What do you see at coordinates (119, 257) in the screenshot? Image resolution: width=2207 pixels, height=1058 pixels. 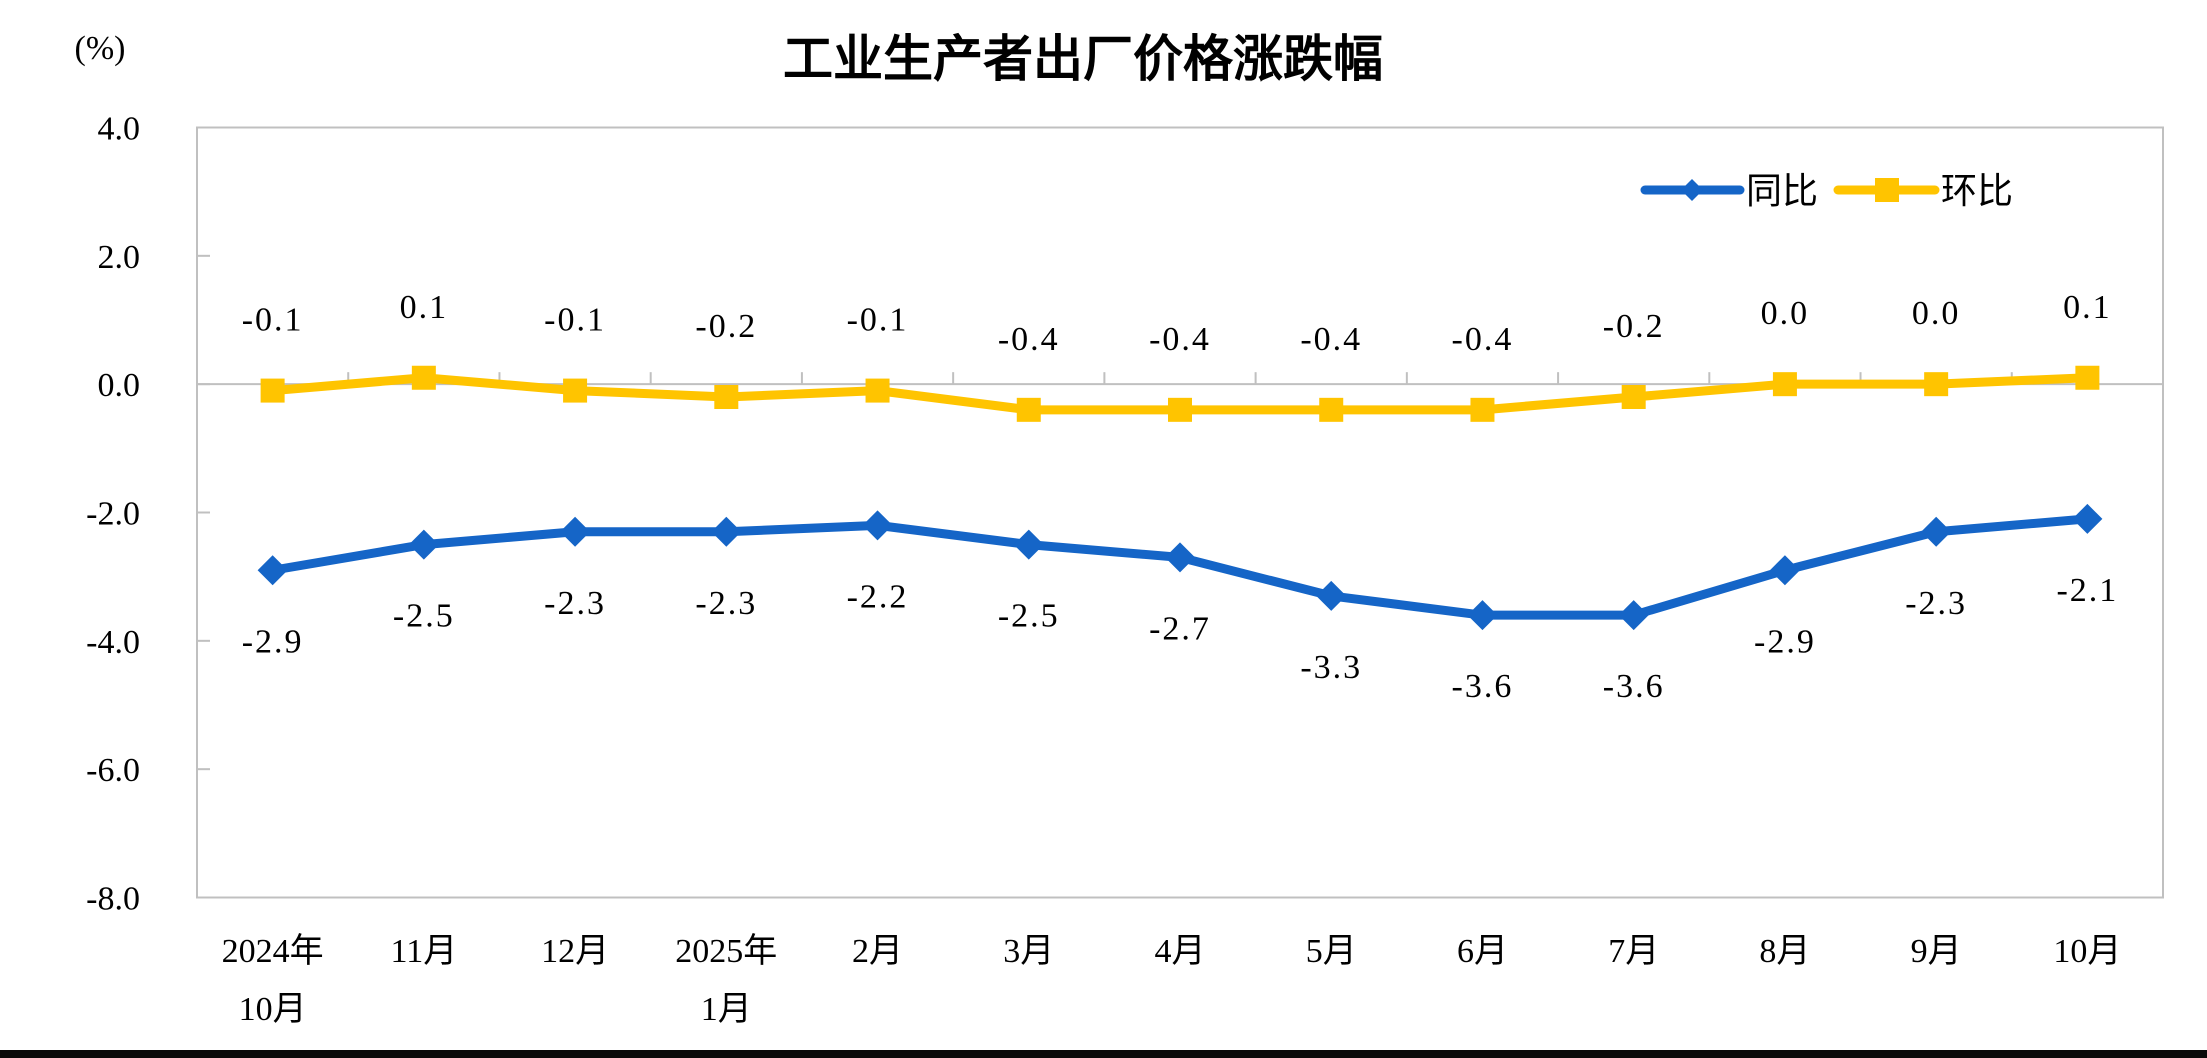 I see `y-axis-tick-label: 2.0` at bounding box center [119, 257].